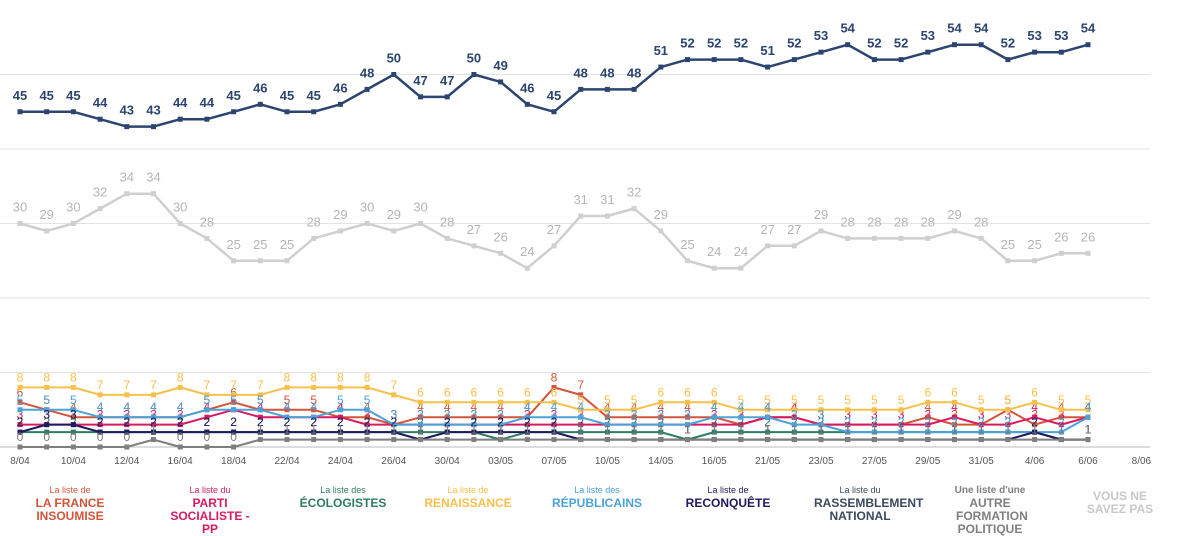 This screenshot has height=536, width=1177. I want to click on data-label: 52, so click(901, 43).